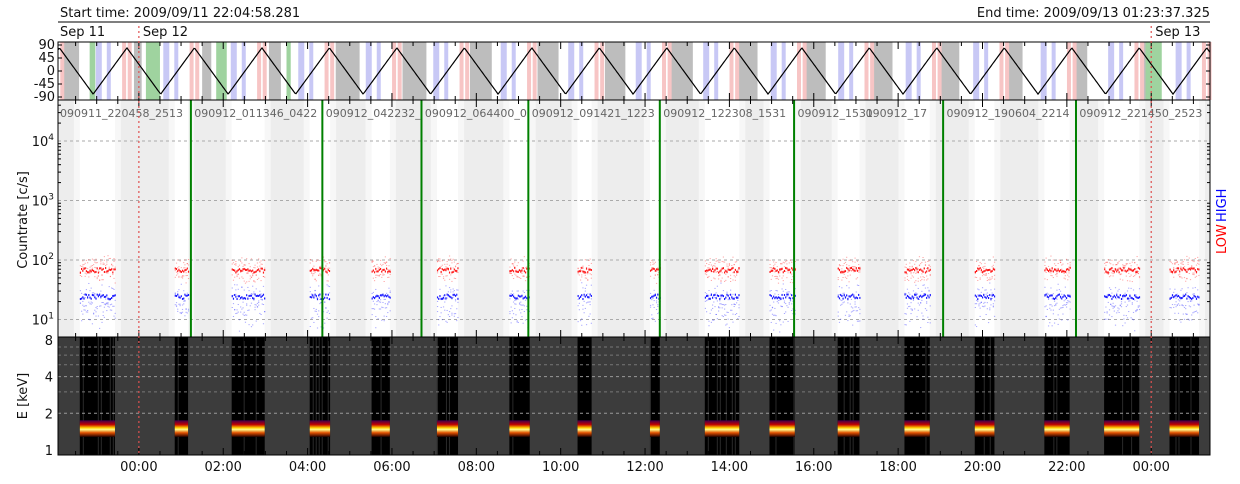 This screenshot has width=1240, height=484. I want to click on file-label: 090912_17, so click(897, 113).